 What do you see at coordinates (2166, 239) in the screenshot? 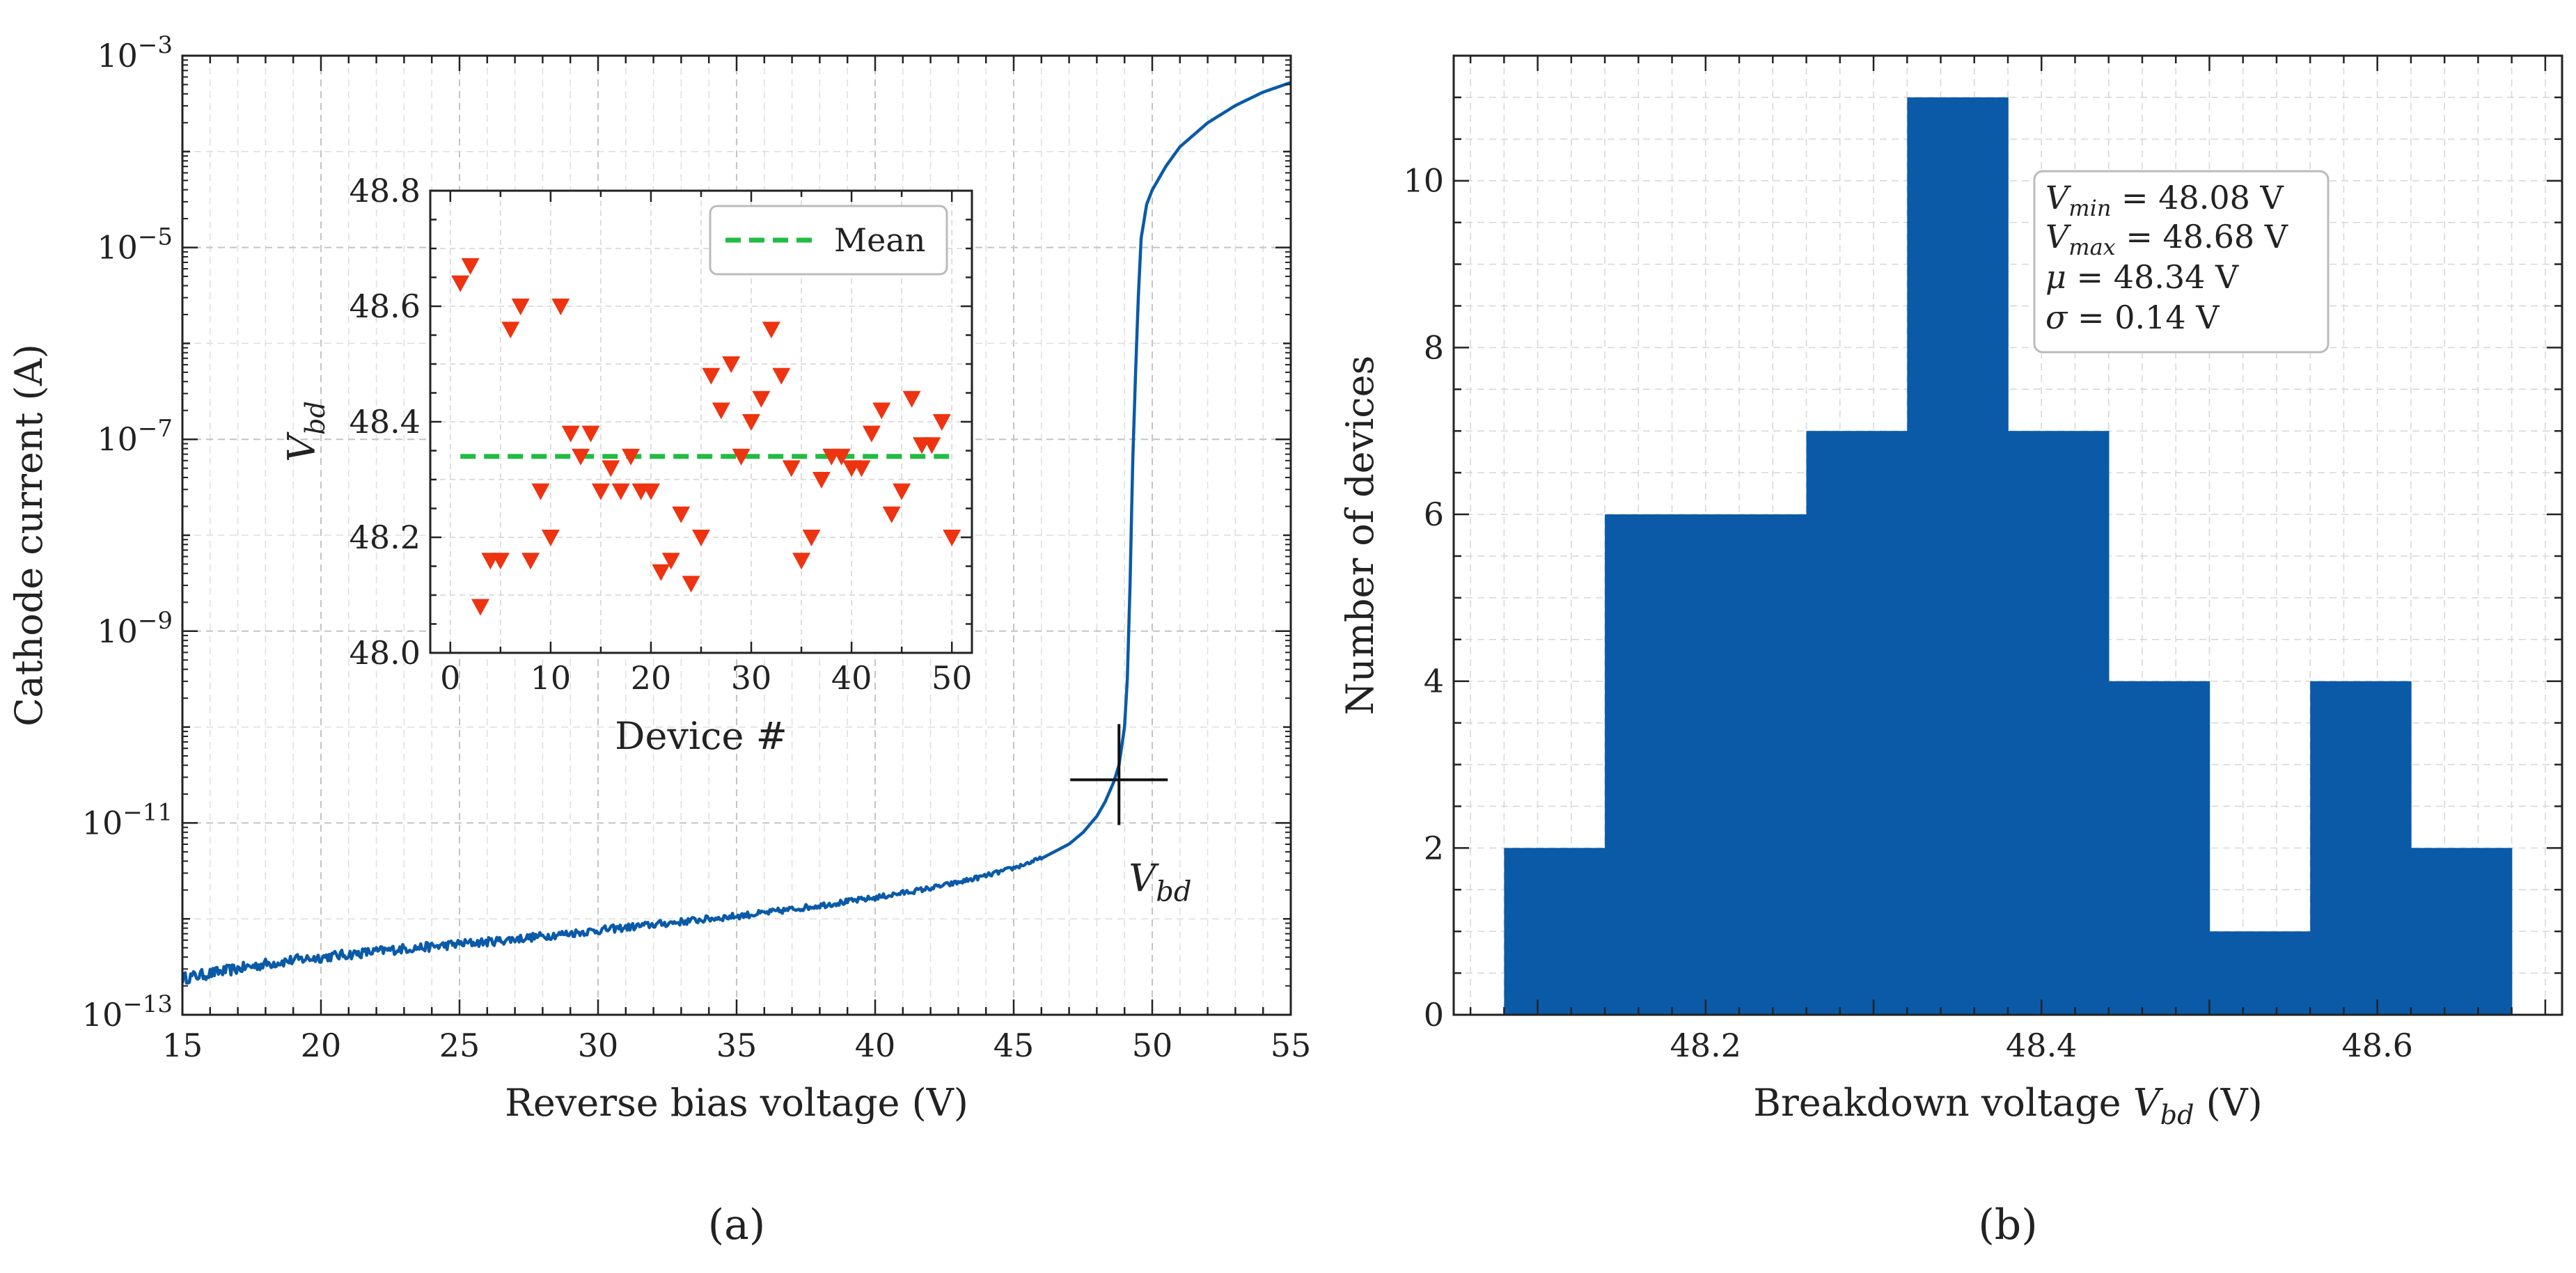
I see `stats-vmax: Vmax = 48.68 V` at bounding box center [2166, 239].